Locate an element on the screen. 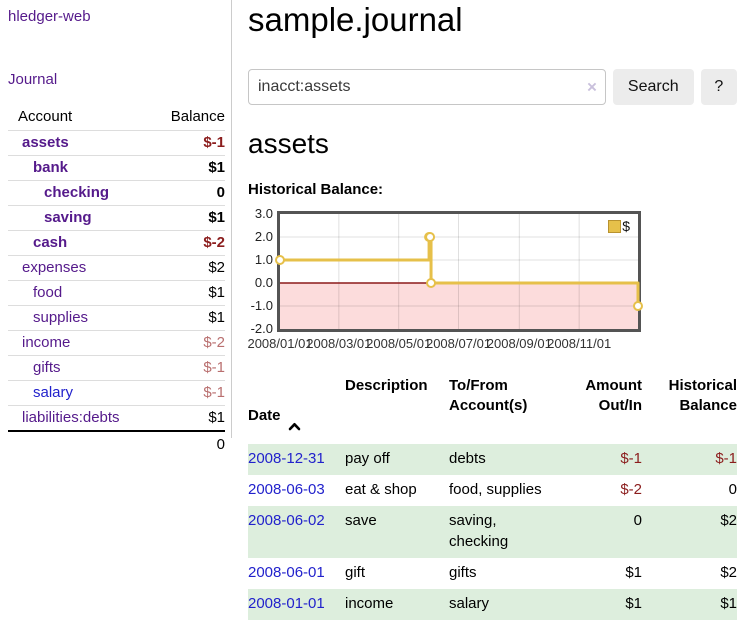 This screenshot has width=742, height=620. transaction-description: gift is located at coordinates (355, 572).